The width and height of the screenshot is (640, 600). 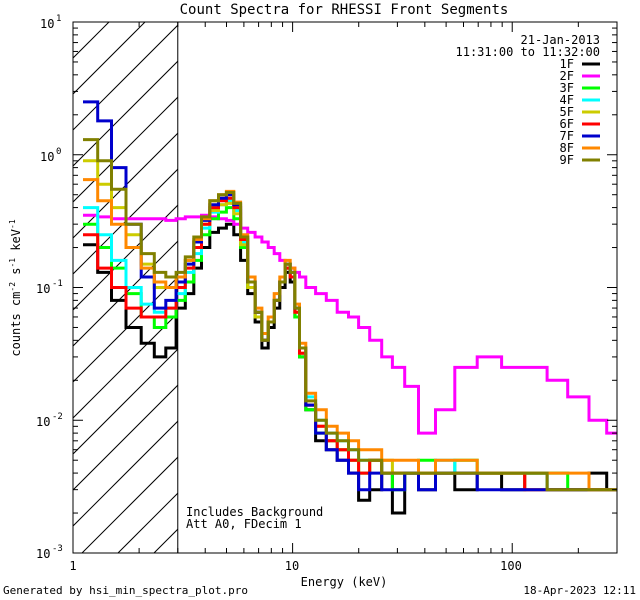 I want to click on legend-label-6f: 6F, so click(x=567, y=124).